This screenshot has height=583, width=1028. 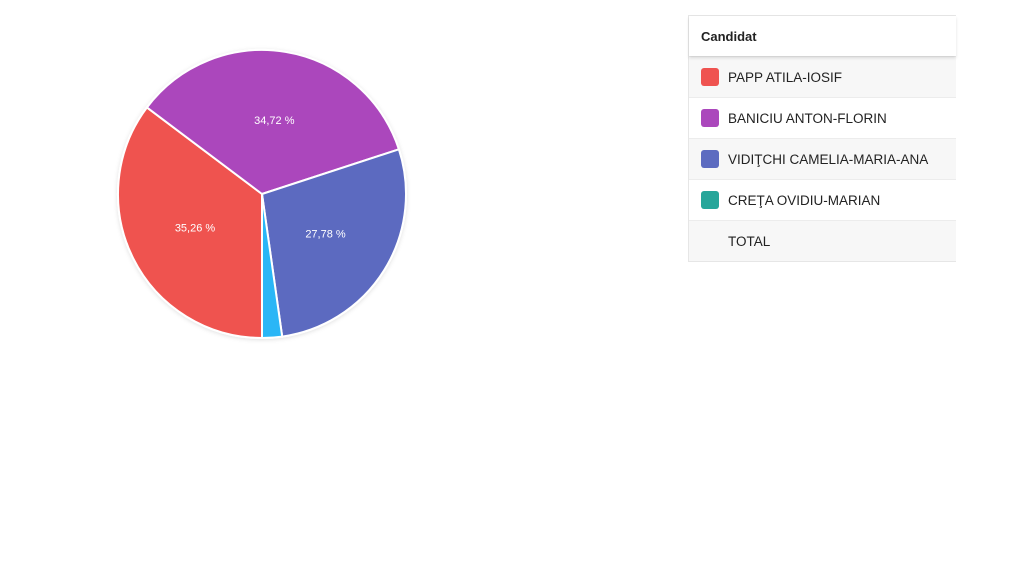 What do you see at coordinates (785, 77) in the screenshot?
I see `legend-label: PAPP ATILA-IOSIF` at bounding box center [785, 77].